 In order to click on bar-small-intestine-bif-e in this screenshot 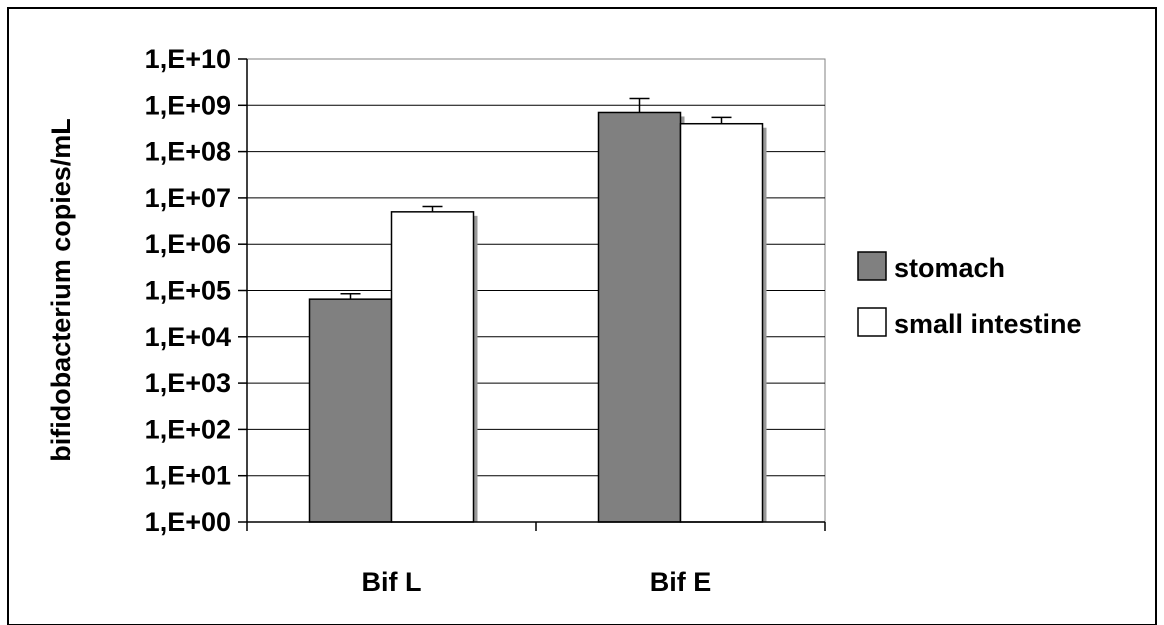, I will do `click(721, 322)`.